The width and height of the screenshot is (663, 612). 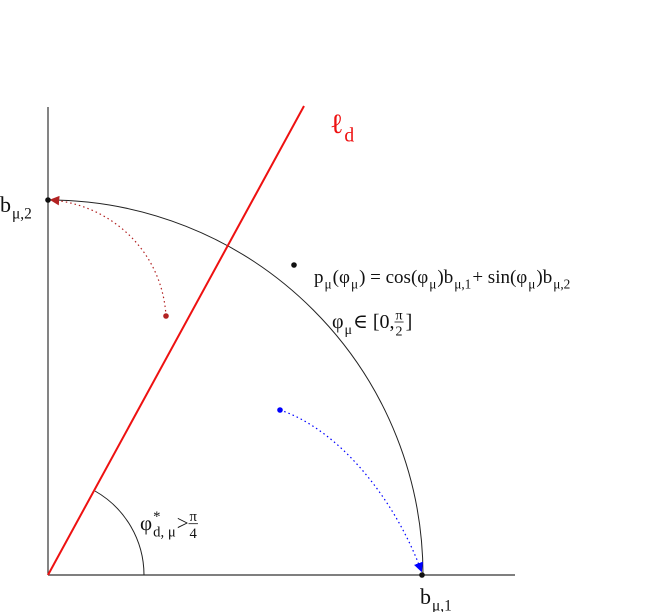 I want to click on formula-subscript: μ,1, so click(x=462, y=284).